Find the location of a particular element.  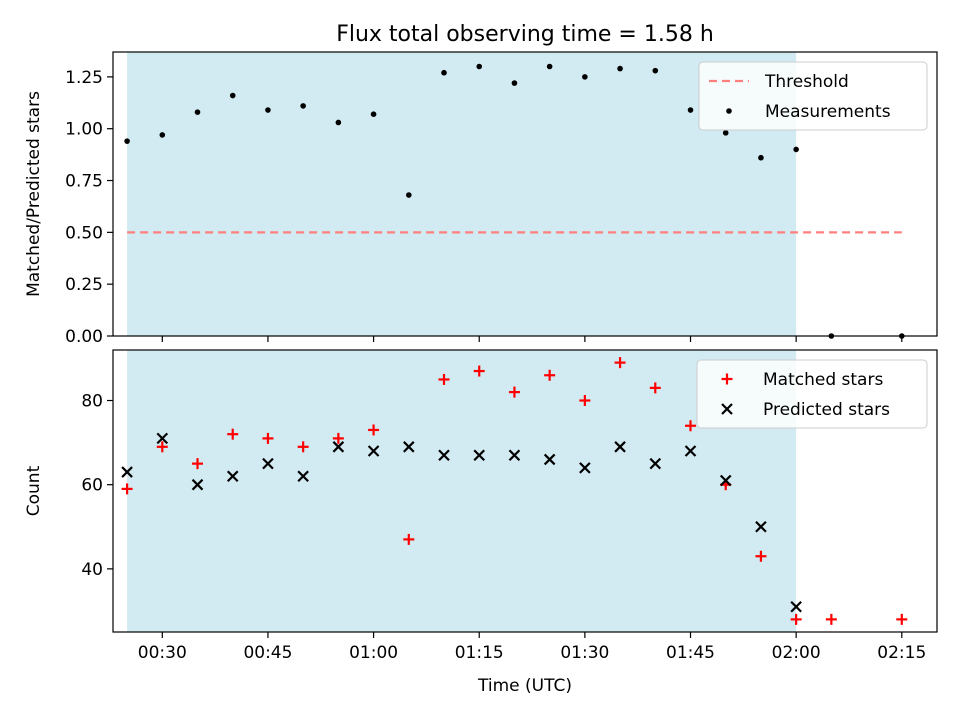

legend-label: Measurements is located at coordinates (828, 112).